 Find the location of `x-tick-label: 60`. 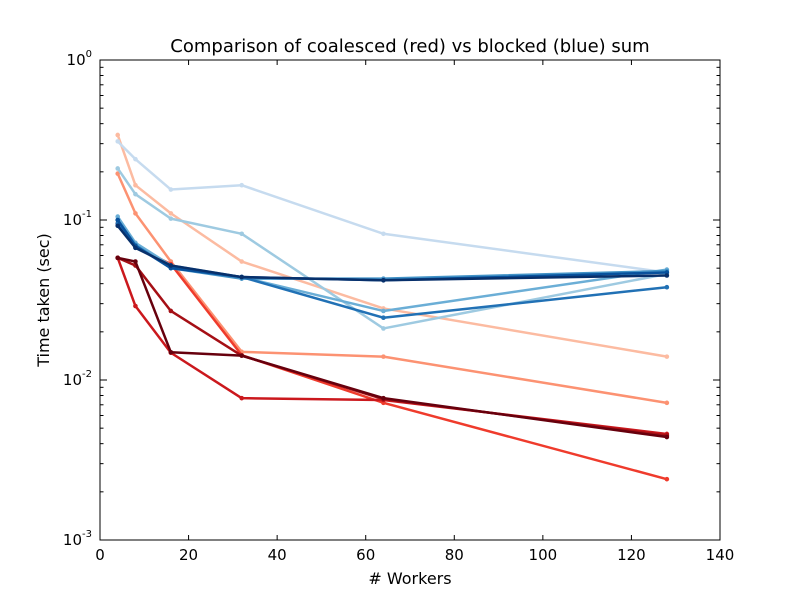

x-tick-label: 60 is located at coordinates (365, 555).